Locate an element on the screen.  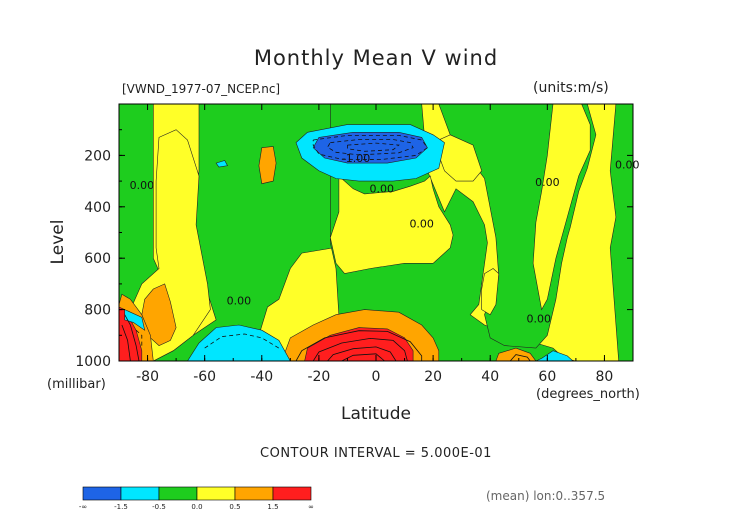
colorbar: -∞ -1.5 -0.5 0.0 0.5 1.5 ∞ is located at coordinates (196, 498).